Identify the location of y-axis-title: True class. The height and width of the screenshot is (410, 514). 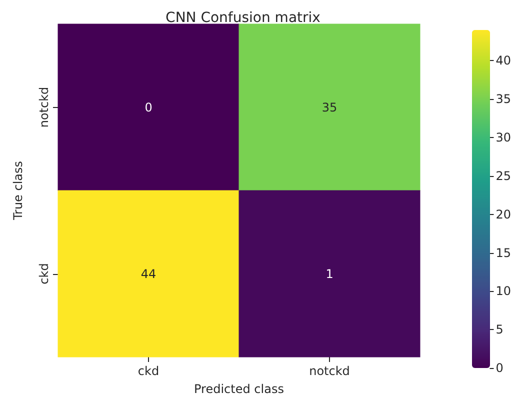
(18, 191).